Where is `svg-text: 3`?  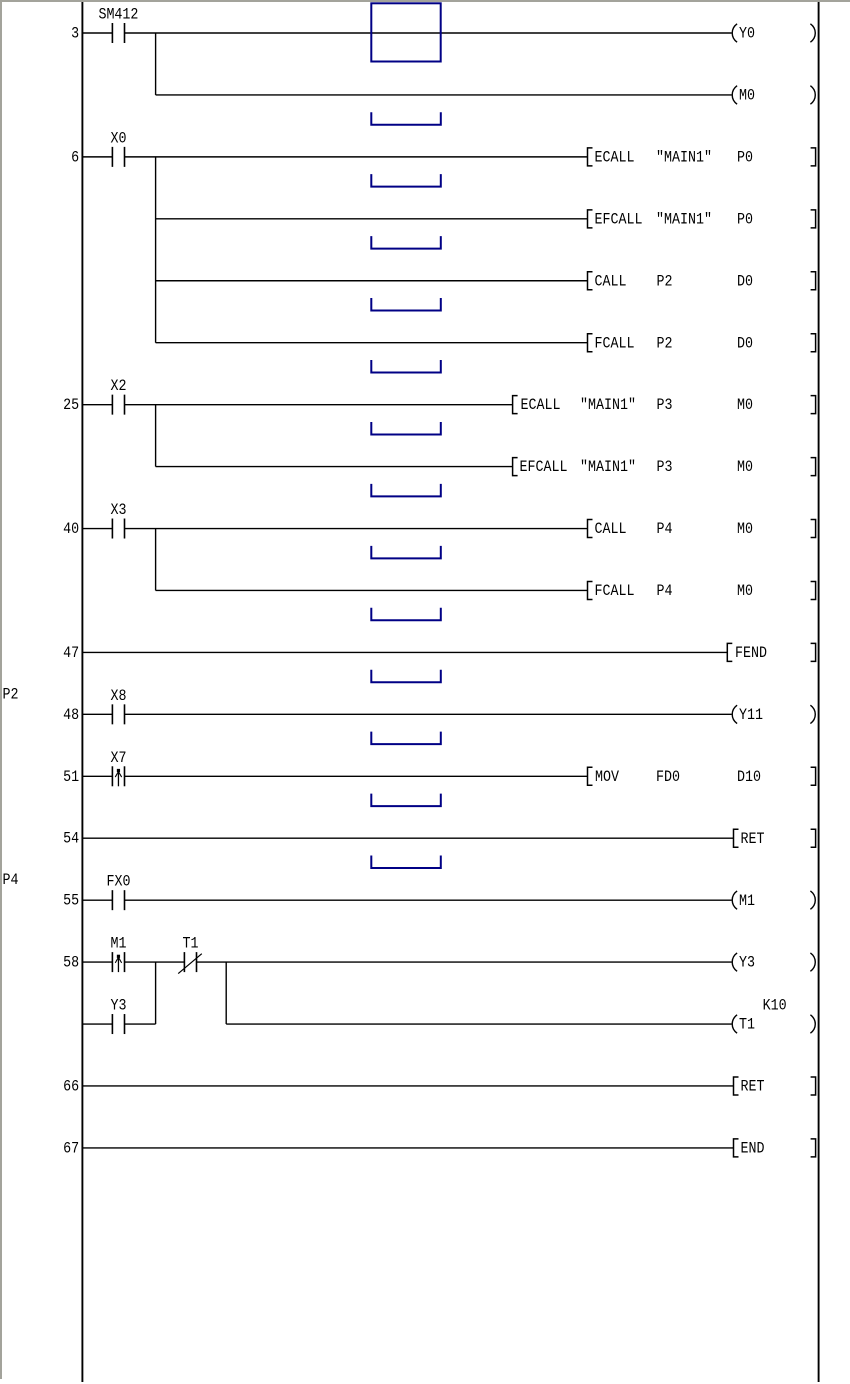 svg-text: 3 is located at coordinates (75, 34).